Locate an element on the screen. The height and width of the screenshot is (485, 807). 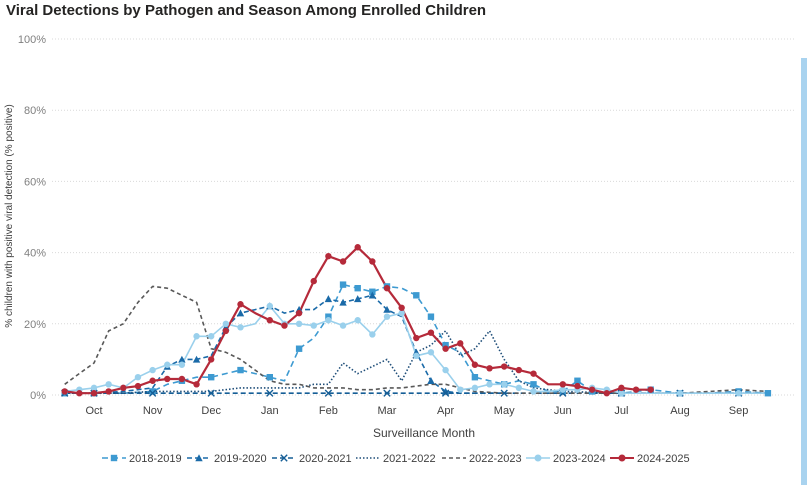
x-axis-ticks: Oct Nov Dec Jan Feb Mar Apr May Jun Jul Aug Sep is located at coordinates (416, 411).